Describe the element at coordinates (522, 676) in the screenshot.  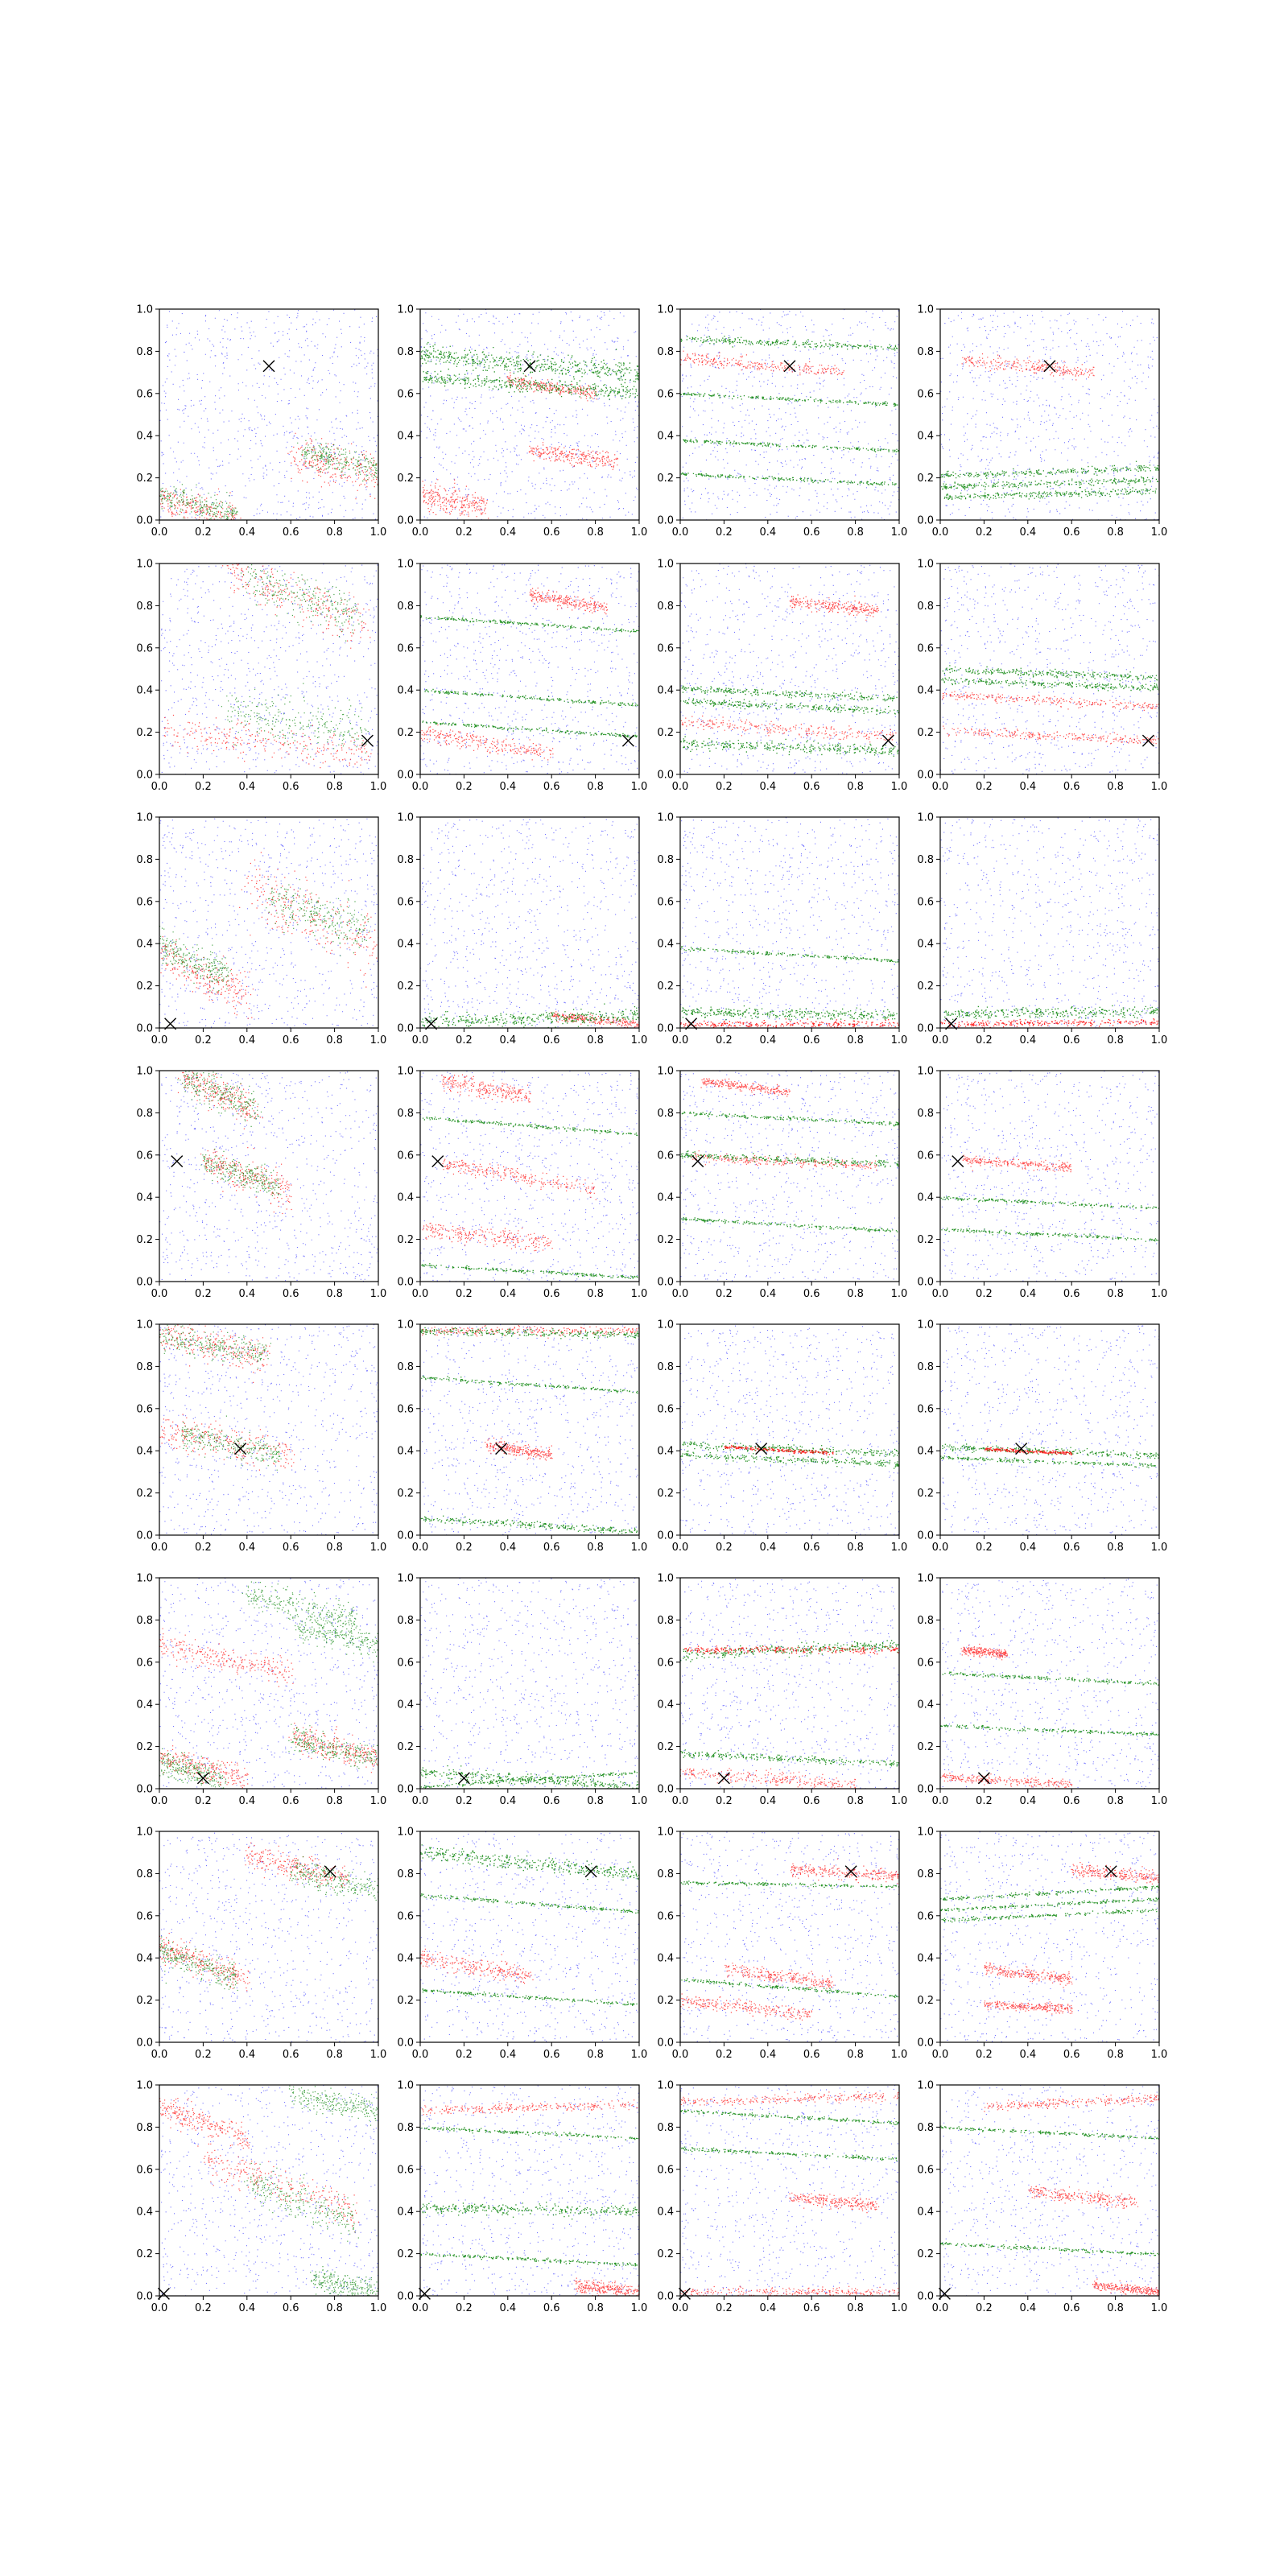
I see `subplot-r2-c2: 0.00.00.20.20.40.40.60.60.80.81.01.0` at that location.